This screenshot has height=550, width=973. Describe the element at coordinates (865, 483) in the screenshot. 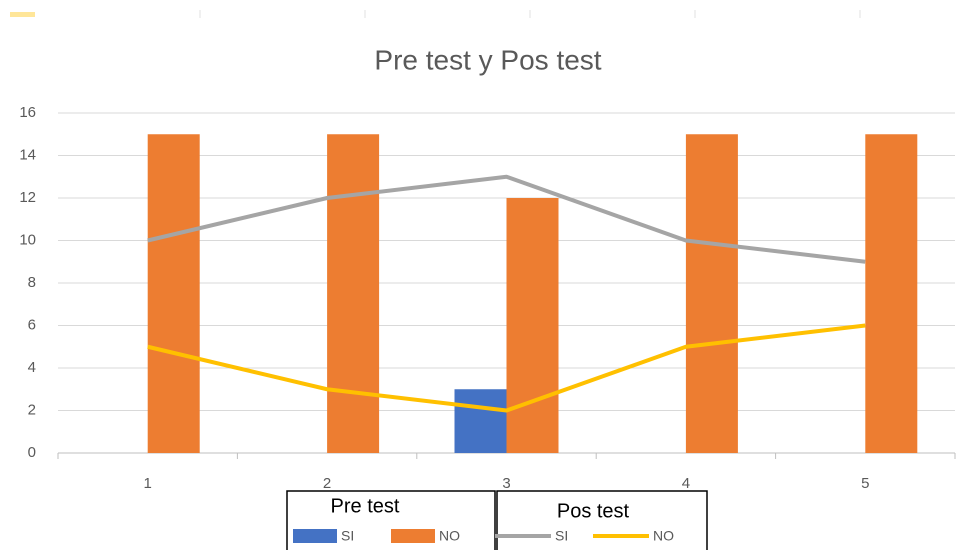

I see `x-tick-label: 5` at that location.